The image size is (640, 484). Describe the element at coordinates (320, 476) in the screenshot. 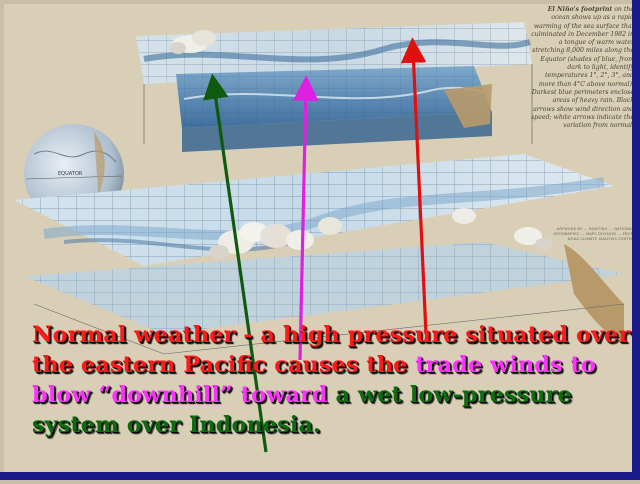

I see `slide-border-bottom` at that location.